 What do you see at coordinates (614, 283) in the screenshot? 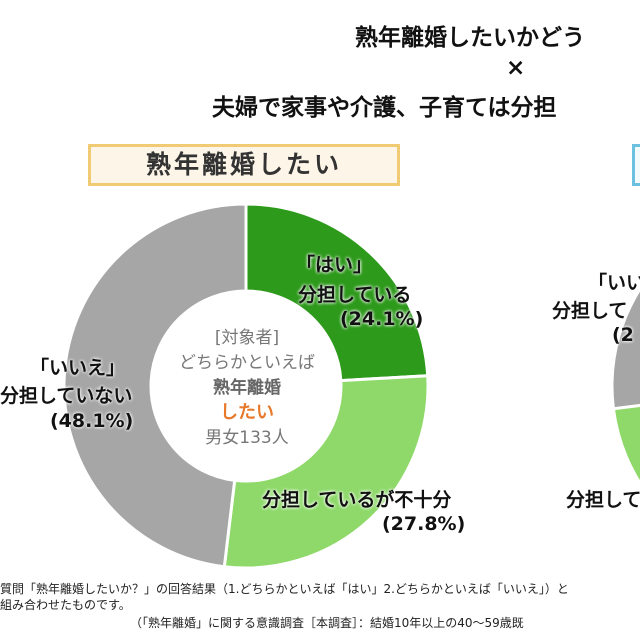
I see `right-label-a1: 「いい` at bounding box center [614, 283].